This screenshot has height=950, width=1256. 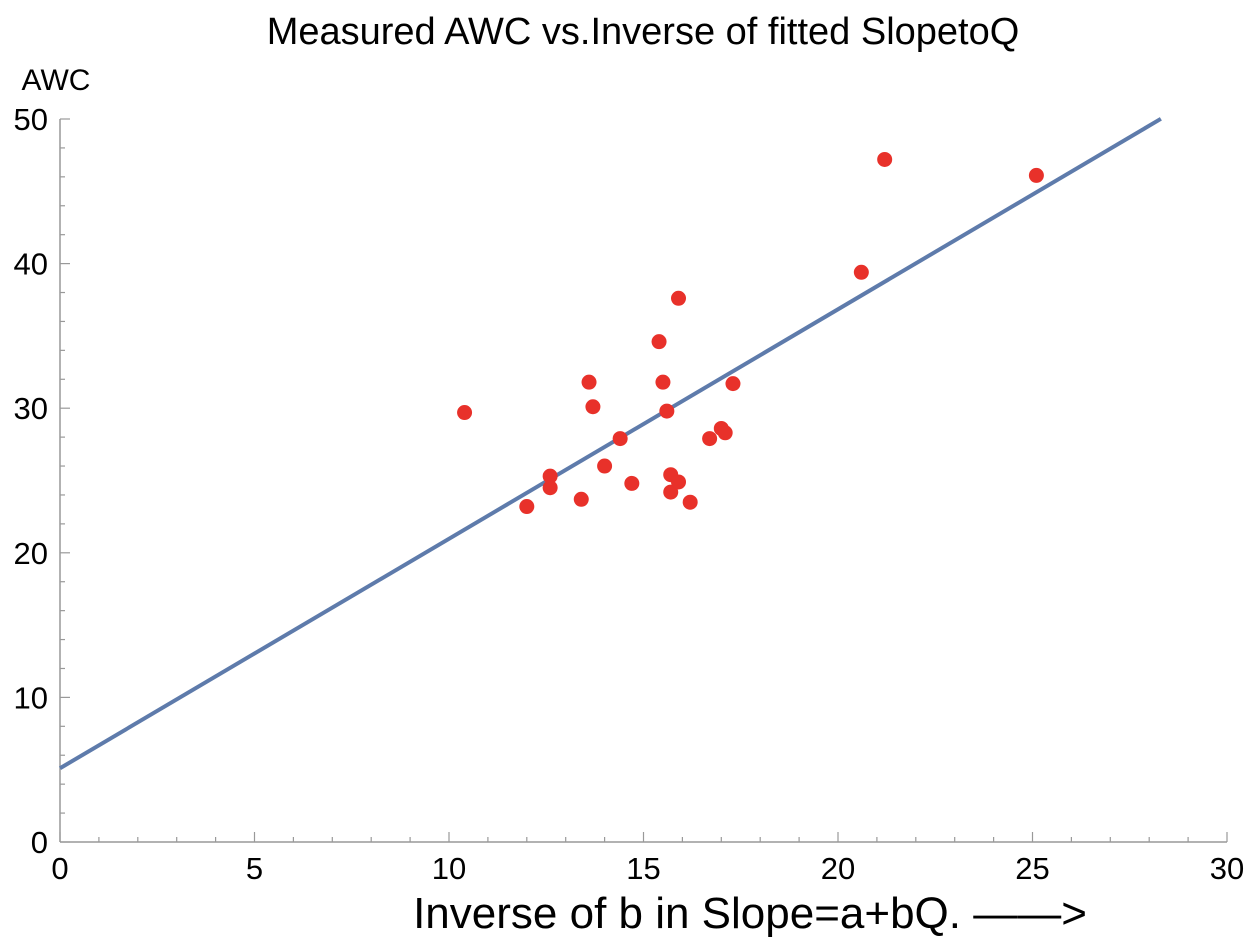 I want to click on x-axis-label: Inverse of b in Slope=a+bQ. ——>, so click(x=750, y=913).